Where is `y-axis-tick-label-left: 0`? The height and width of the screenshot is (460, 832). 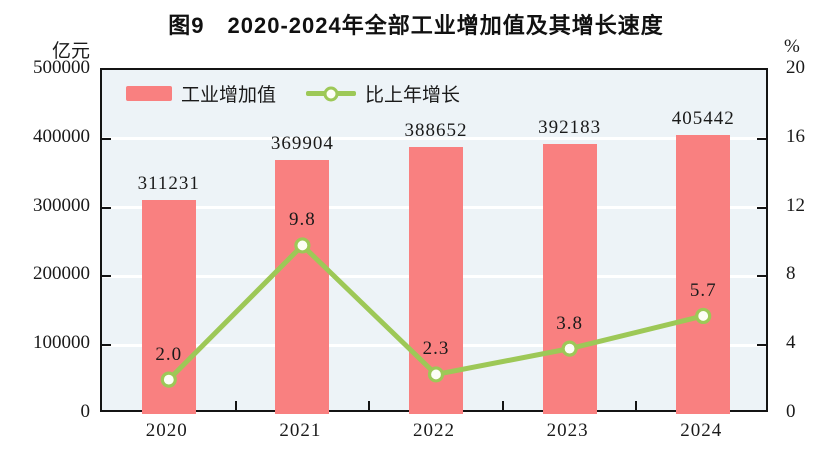
y-axis-tick-label-left: 0 is located at coordinates (85, 411).